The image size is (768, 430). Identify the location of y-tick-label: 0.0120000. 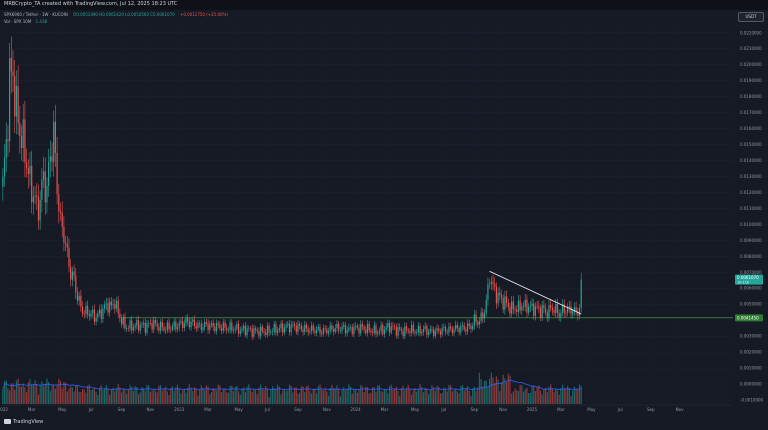
(751, 192).